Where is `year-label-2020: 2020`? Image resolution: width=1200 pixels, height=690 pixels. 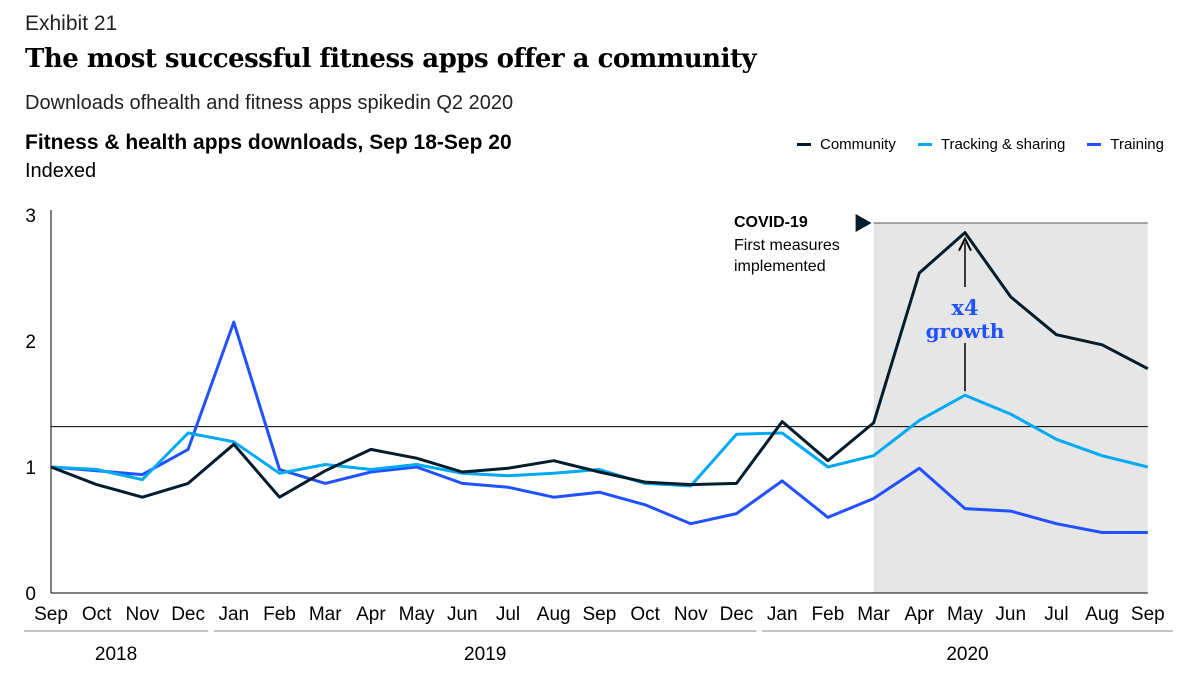
year-label-2020: 2020 is located at coordinates (967, 654).